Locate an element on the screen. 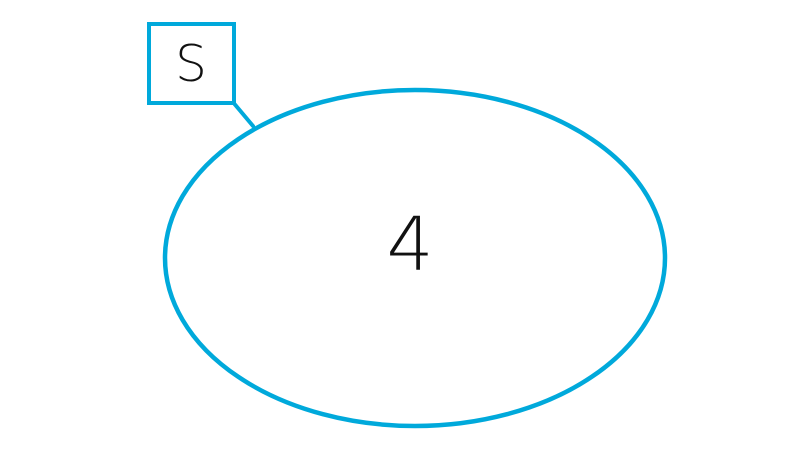  label-connector-line is located at coordinates (242, 113).